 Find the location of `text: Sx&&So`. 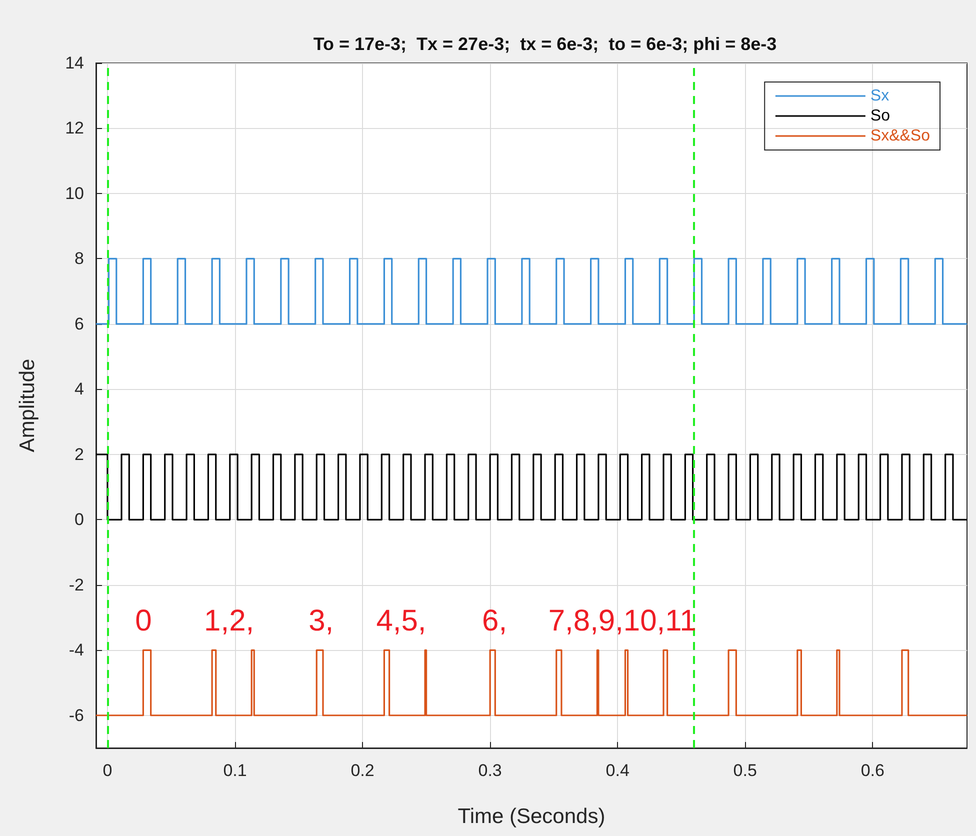

text: Sx&&So is located at coordinates (900, 136).